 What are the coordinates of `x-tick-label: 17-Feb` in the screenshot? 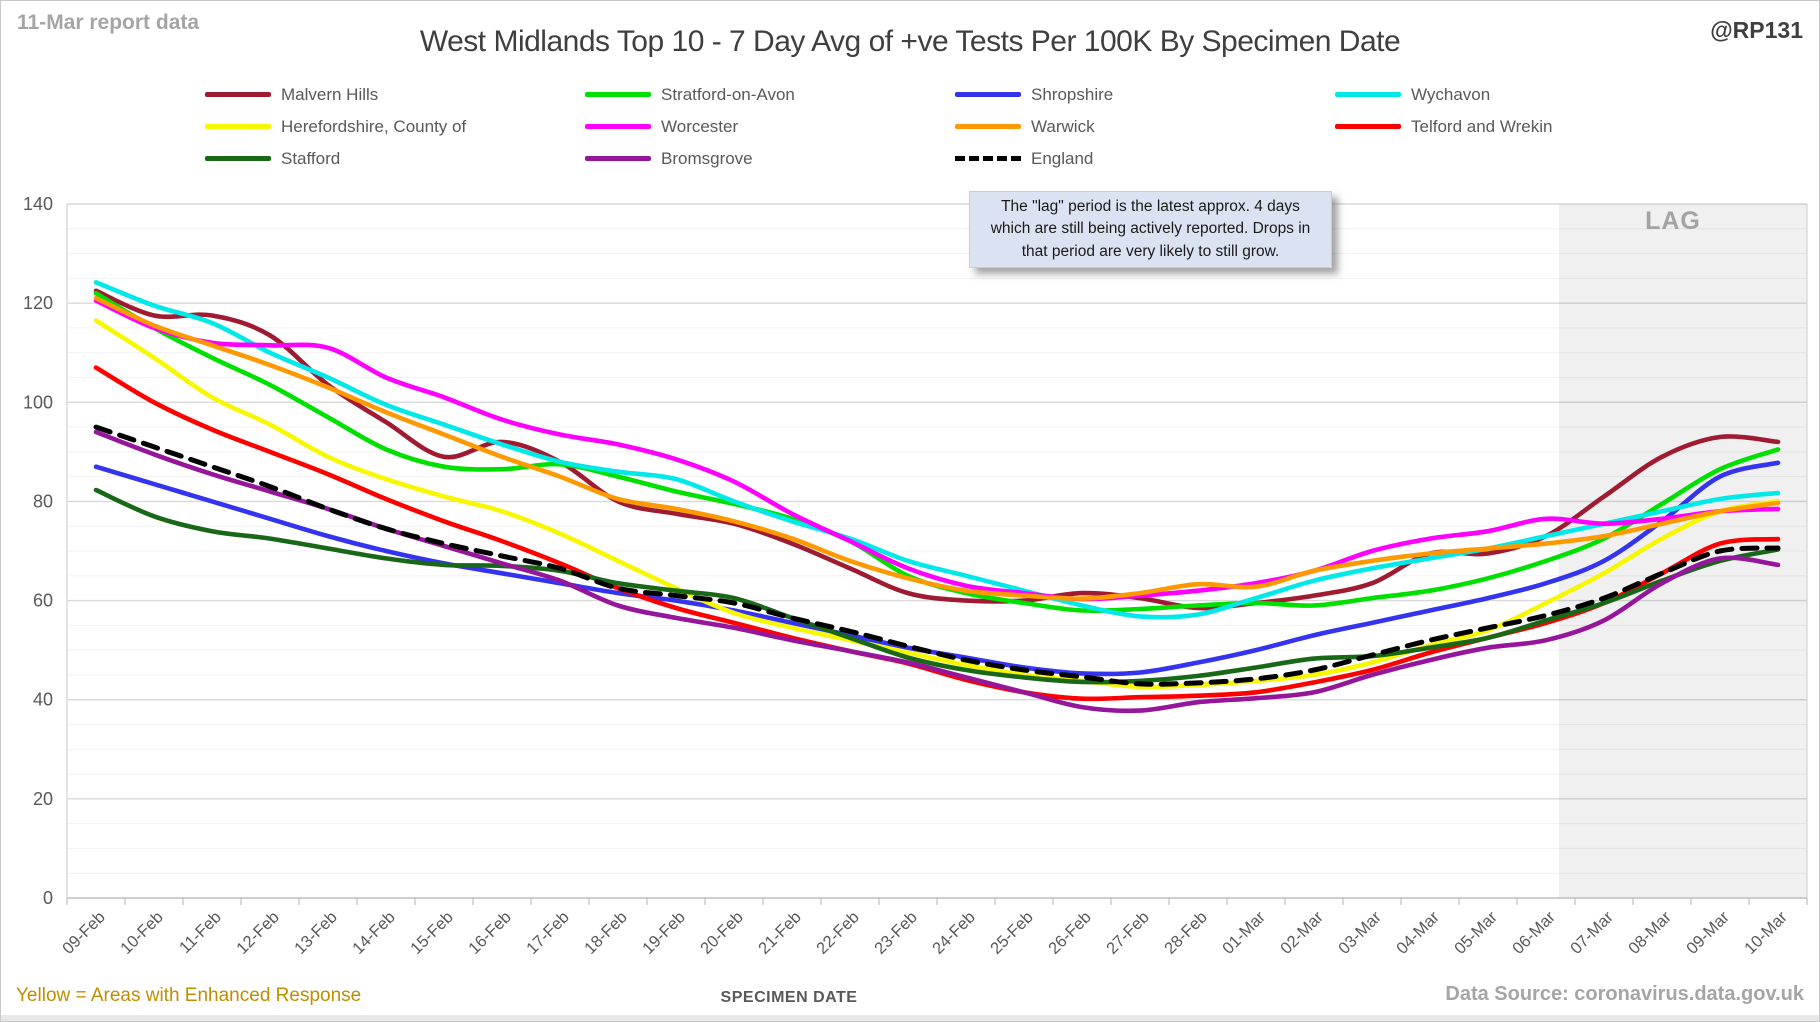 It's located at (548, 933).